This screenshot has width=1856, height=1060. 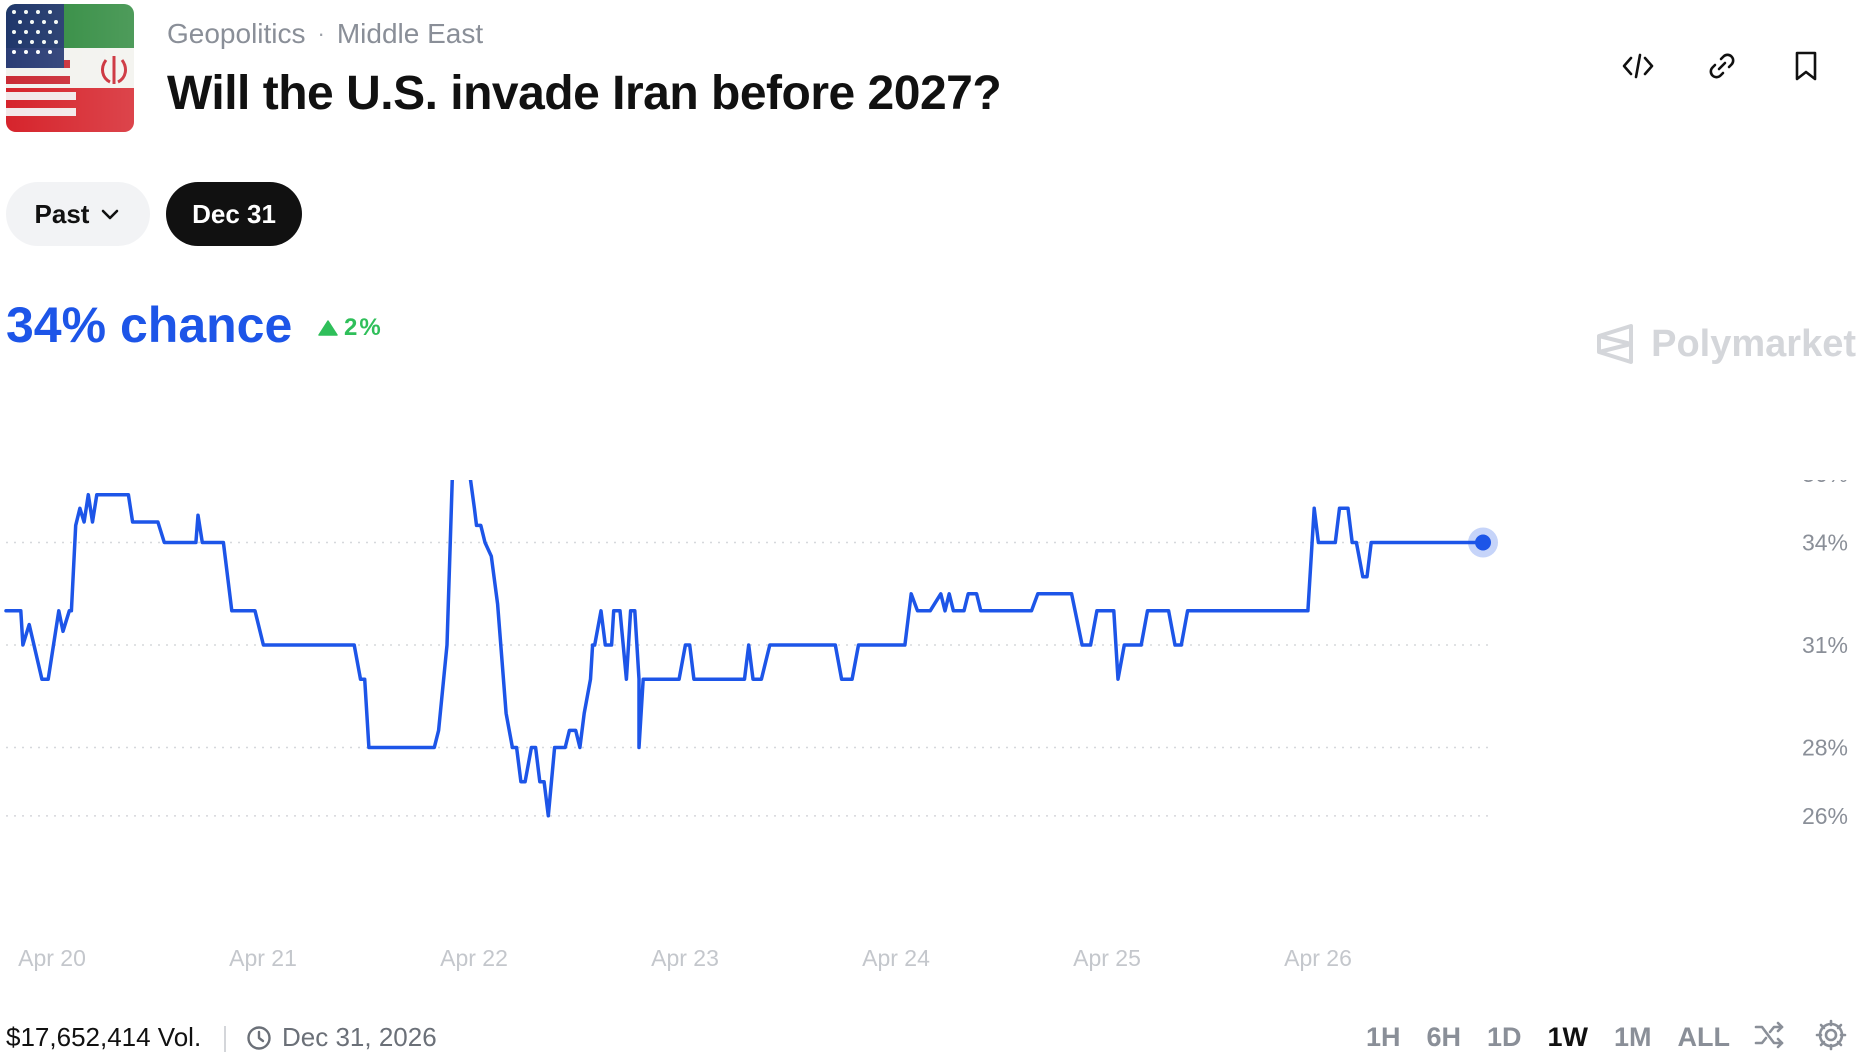 I want to click on clock-icon, so click(x=259, y=1037).